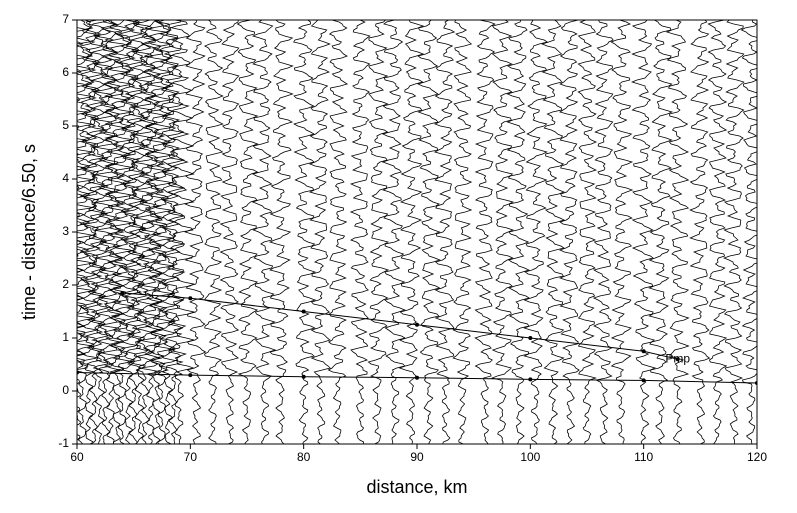 The image size is (797, 513). What do you see at coordinates (304, 457) in the screenshot?
I see `x-tick-label: 80` at bounding box center [304, 457].